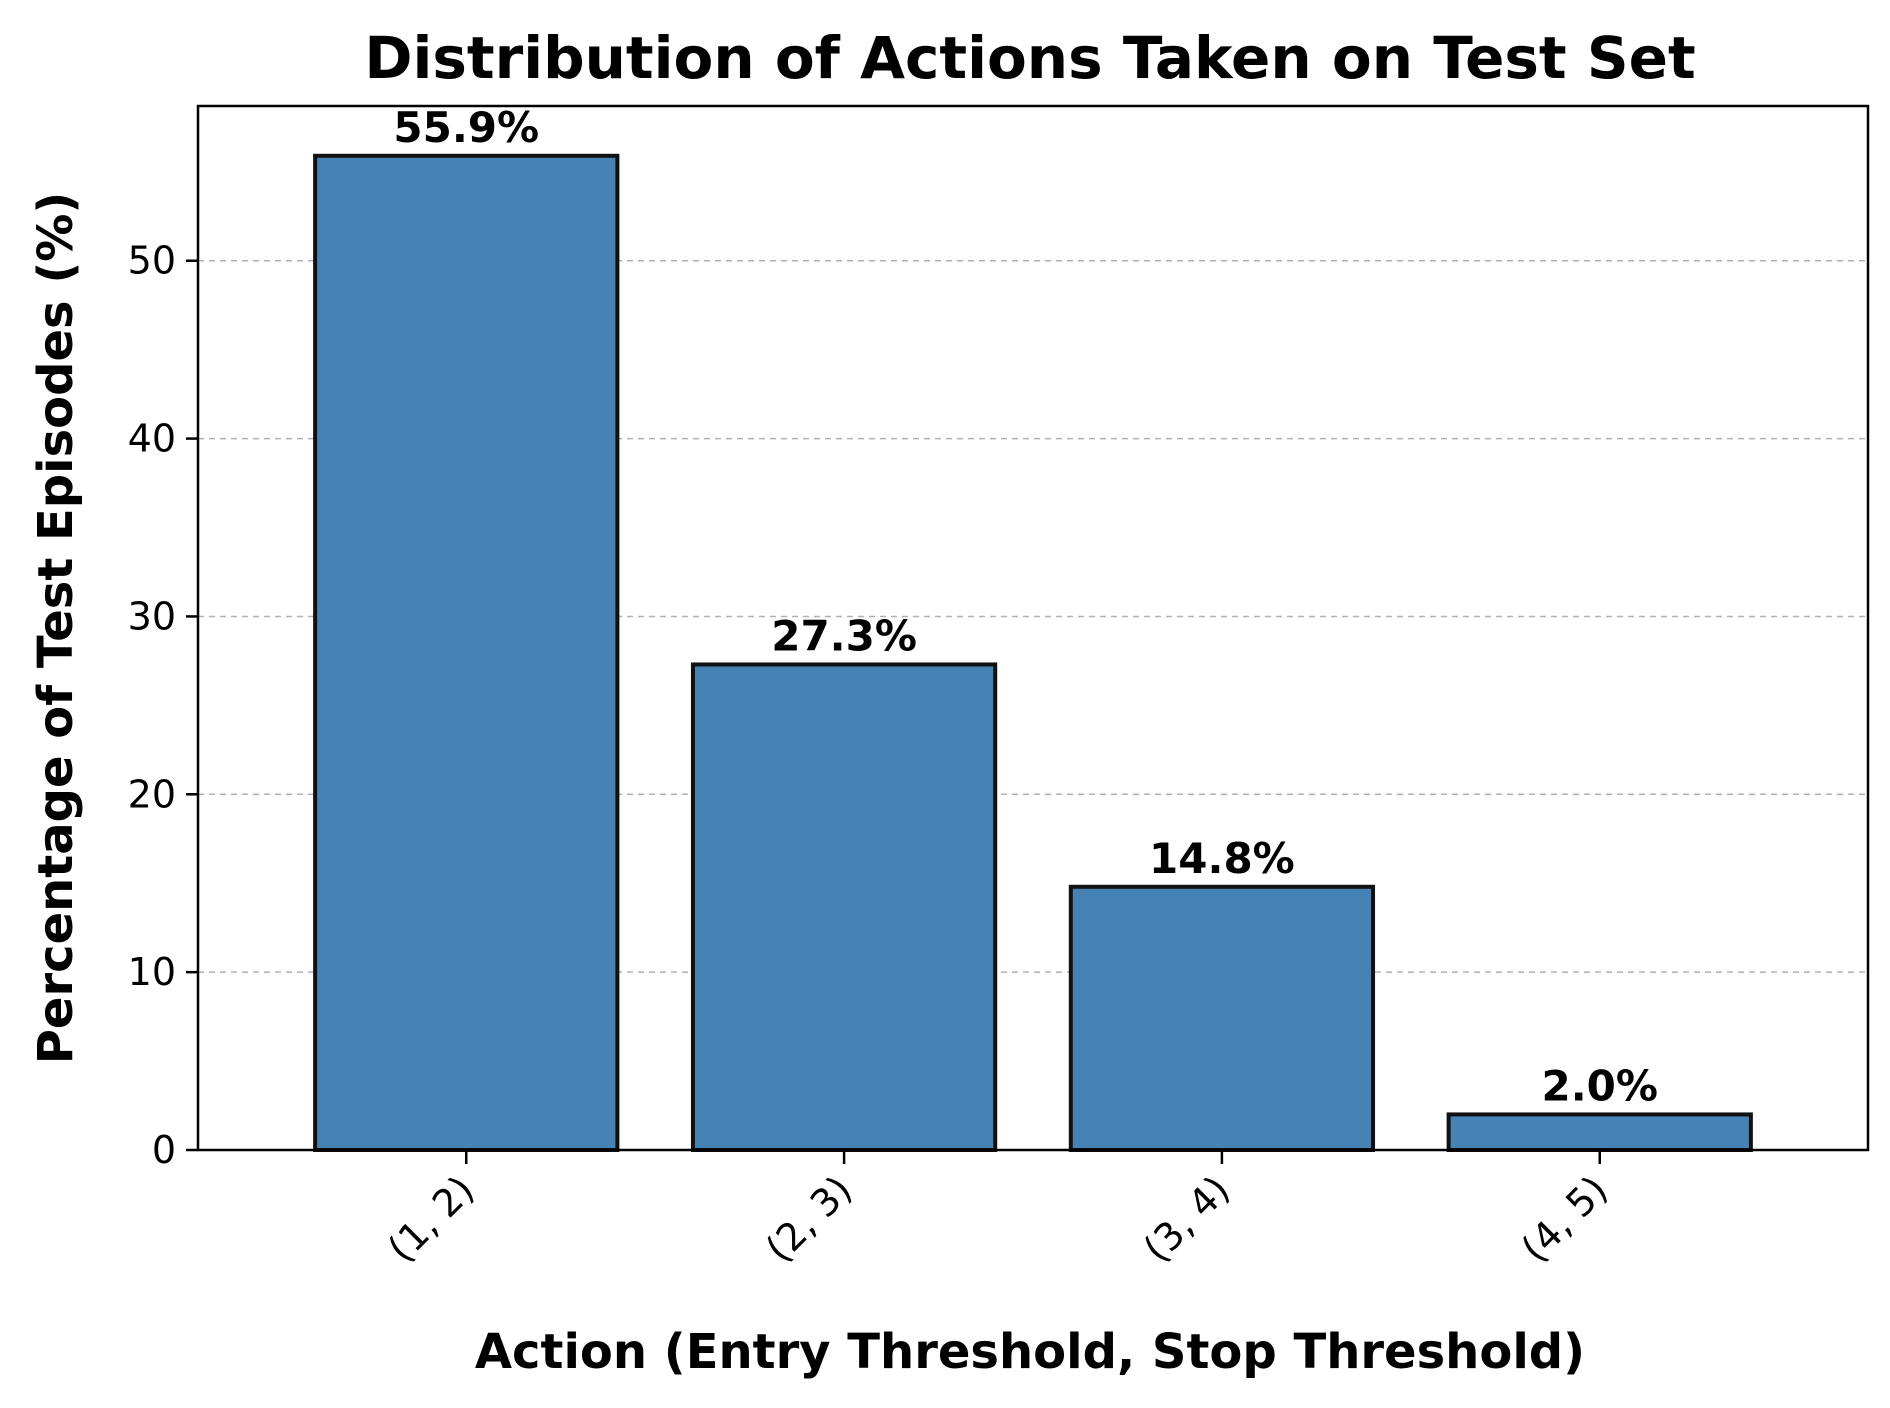 This screenshot has height=1408, width=1890. What do you see at coordinates (152, 794) in the screenshot?
I see `y-tick-label: 20` at bounding box center [152, 794].